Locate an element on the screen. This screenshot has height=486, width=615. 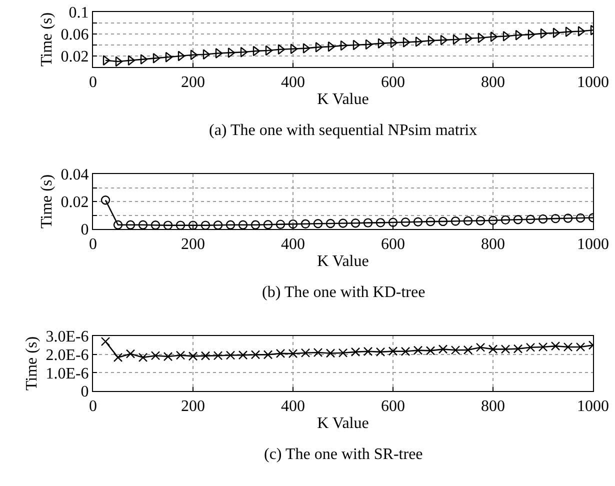
y-tick-label: 0.1 is located at coordinates (78, 13).